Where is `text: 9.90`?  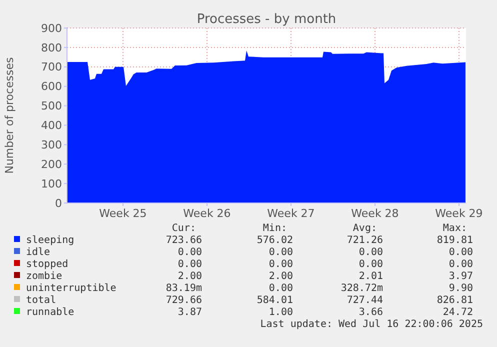
text: 9.90 is located at coordinates (460, 288).